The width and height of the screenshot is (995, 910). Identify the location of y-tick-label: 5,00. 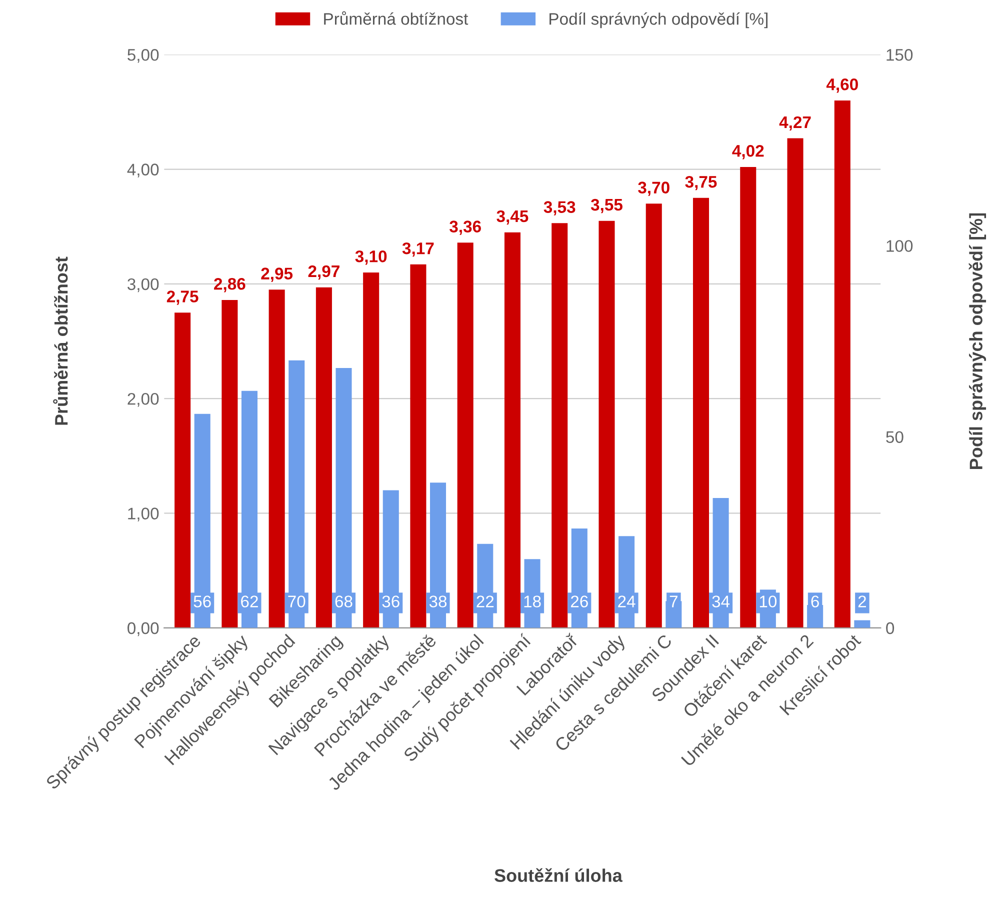
(143, 56).